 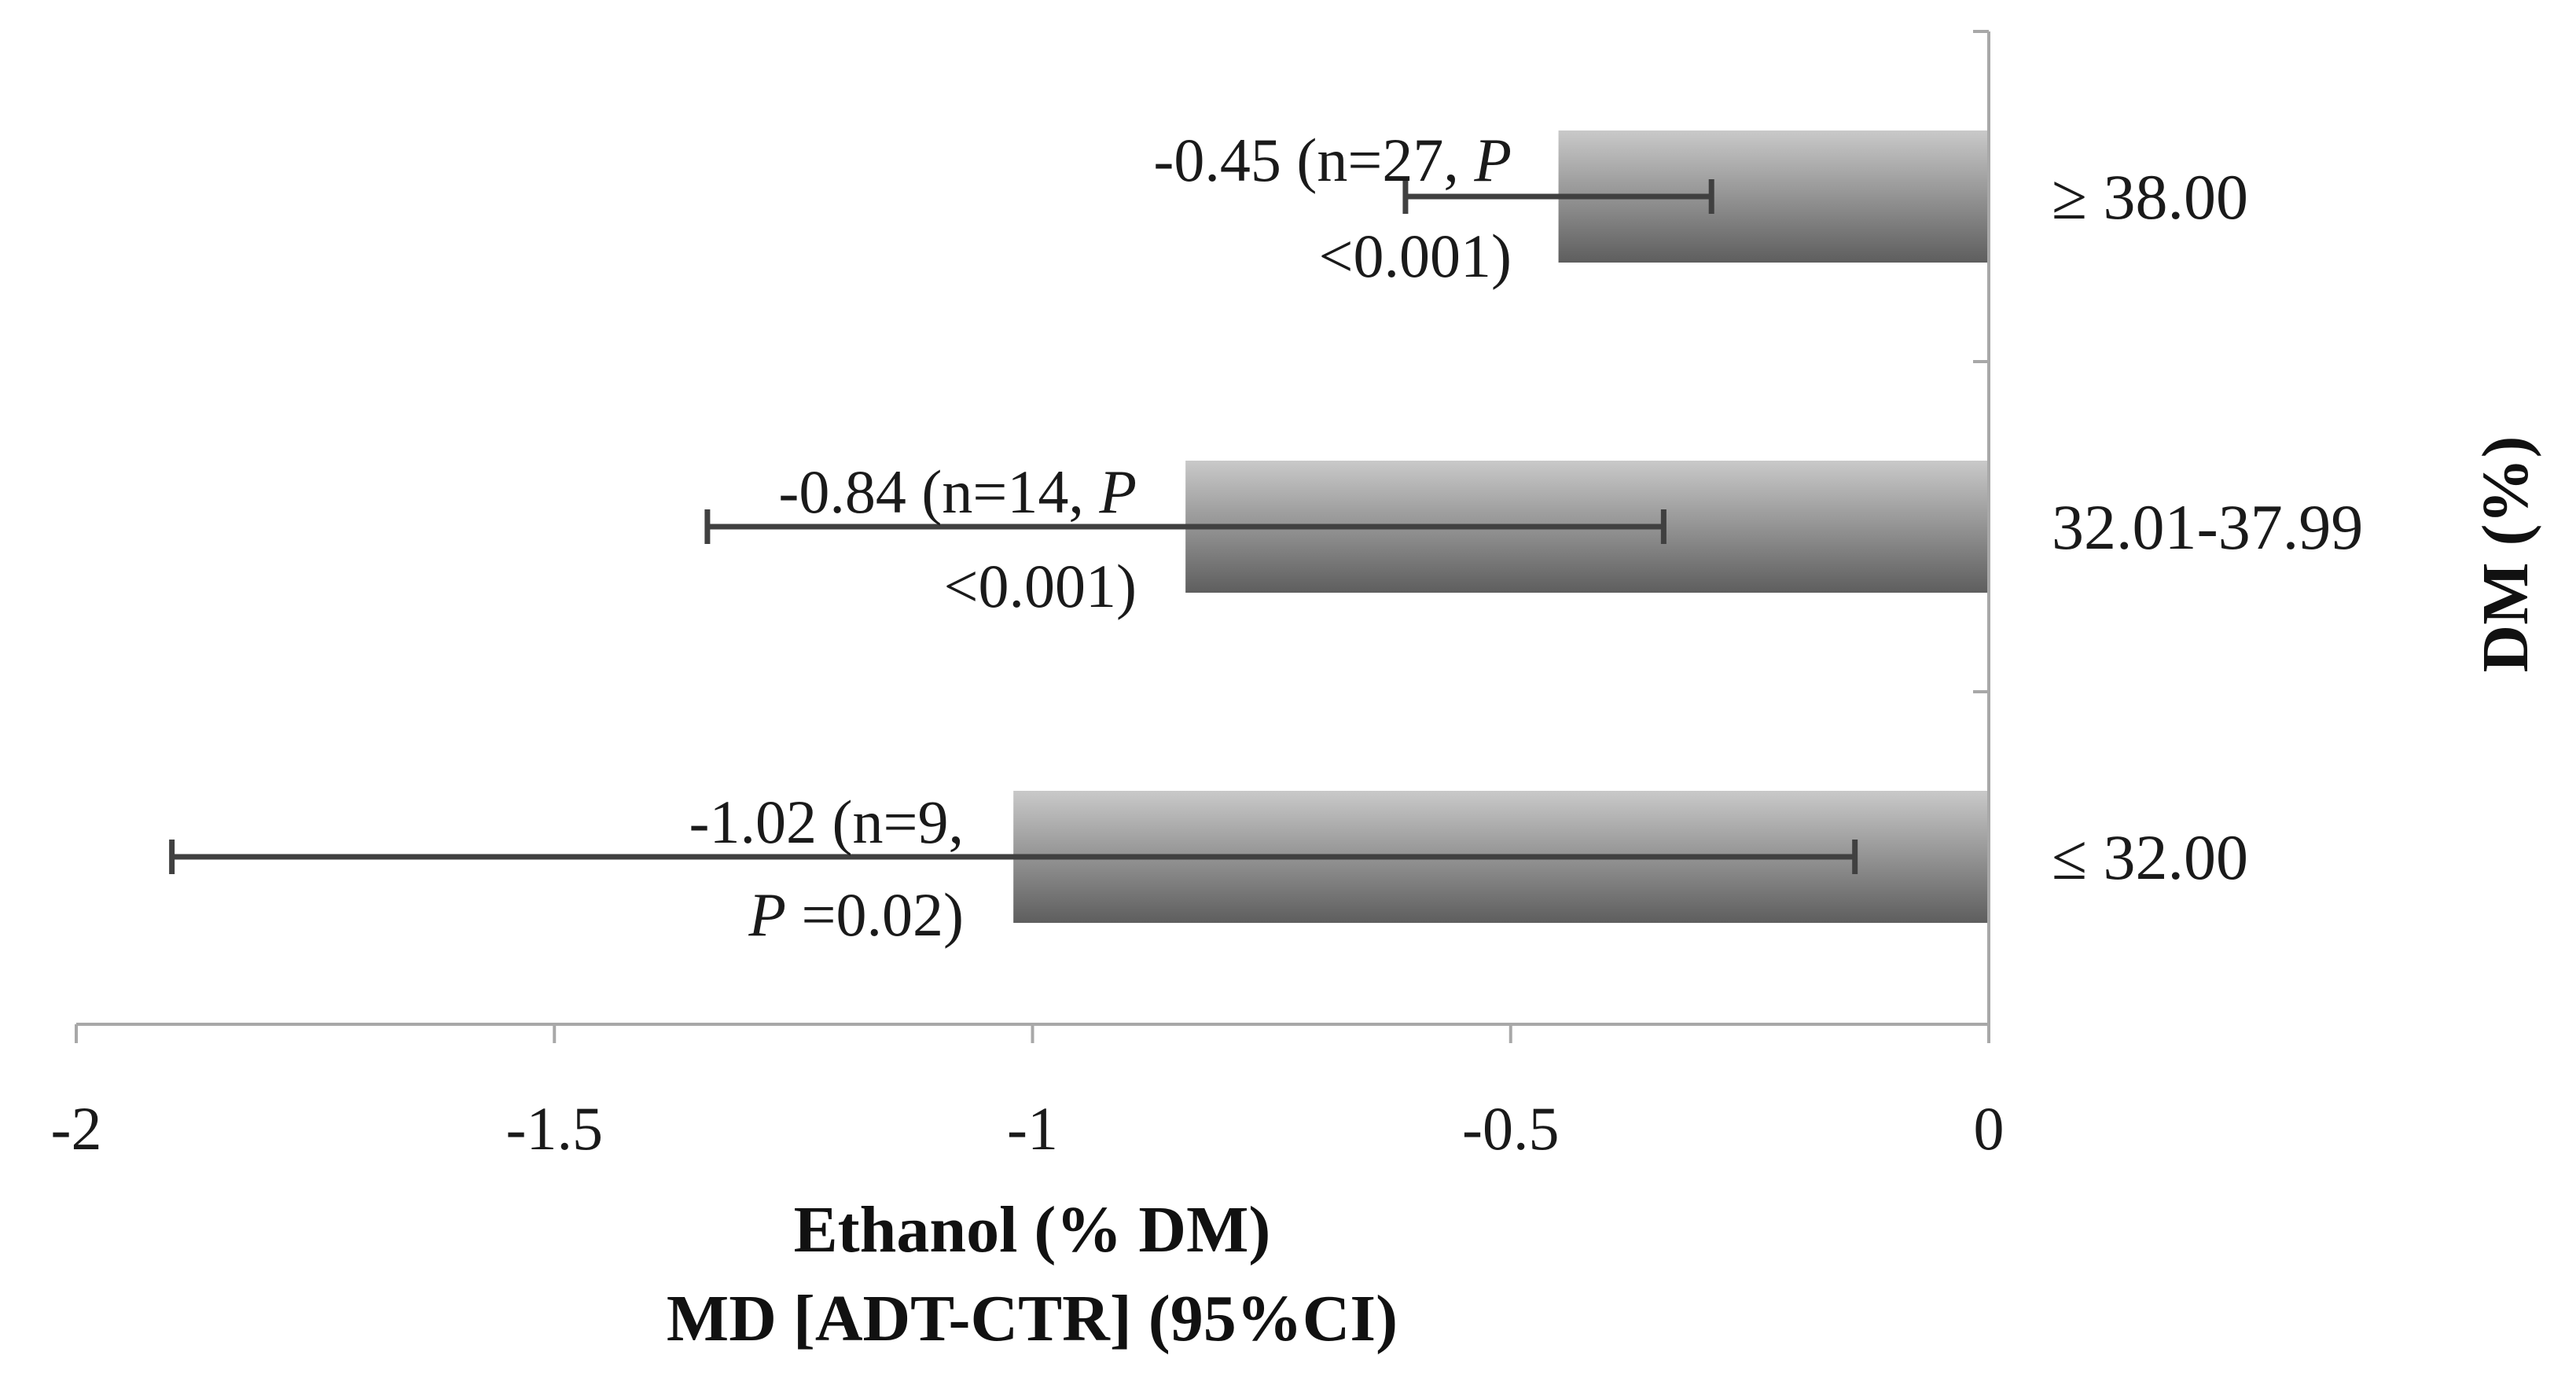 What do you see at coordinates (2150, 857) in the screenshot?
I see `category-label: ≤ 32.00` at bounding box center [2150, 857].